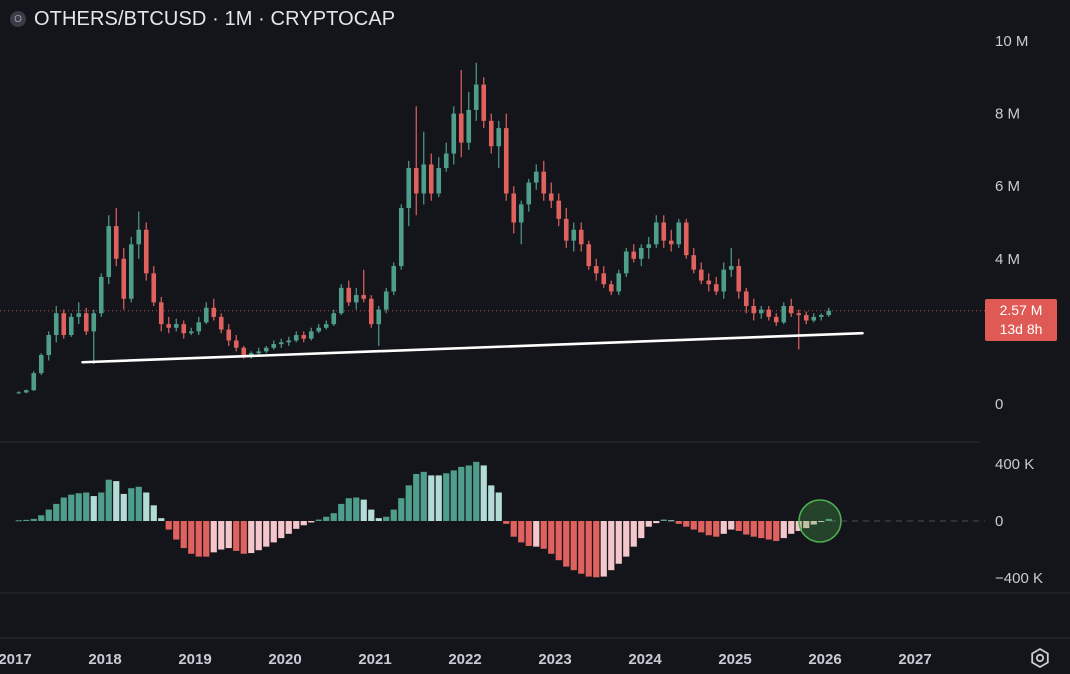  Describe the element at coordinates (1021, 320) in the screenshot. I see `current-price-badge: 2.57 M 13d 8h` at that location.